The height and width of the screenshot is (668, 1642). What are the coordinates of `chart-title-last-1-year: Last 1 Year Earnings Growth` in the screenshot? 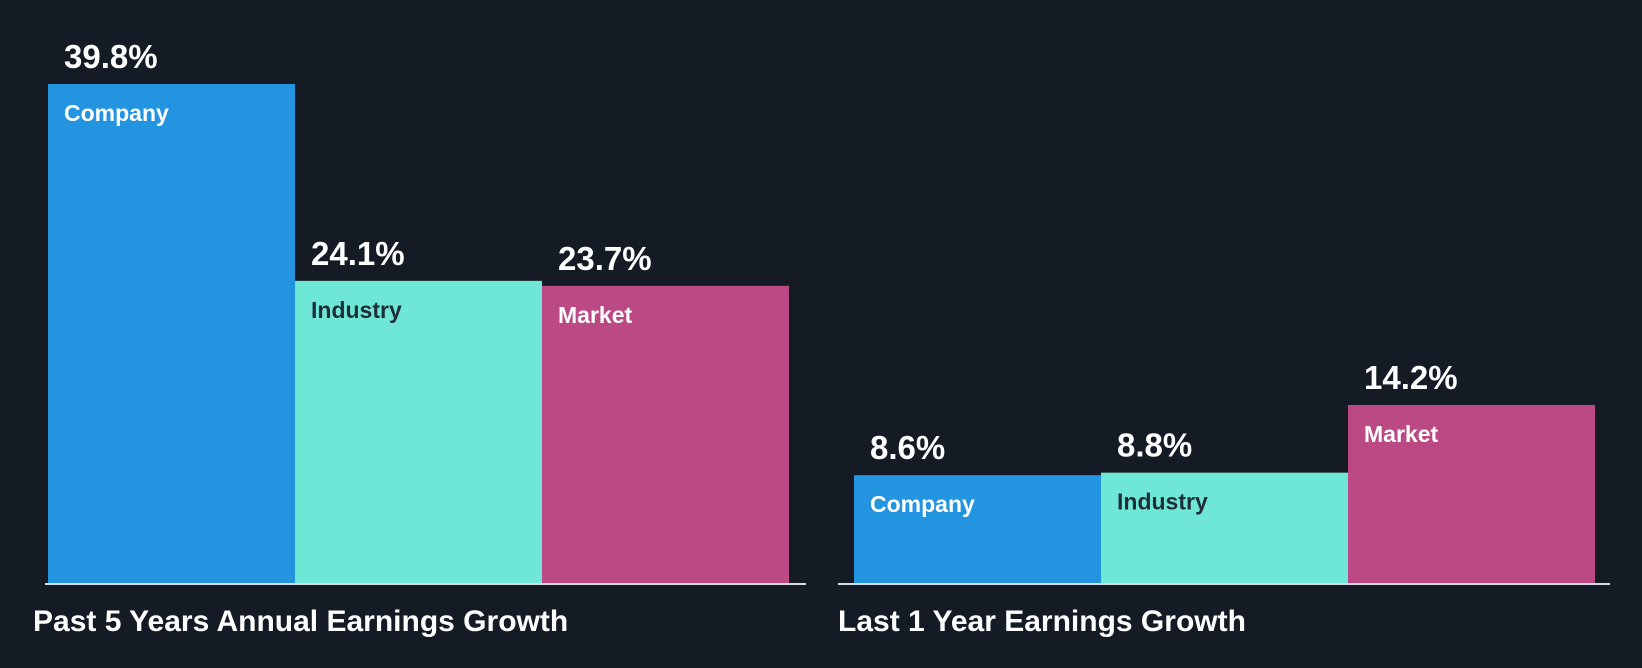 It's located at (1042, 621).